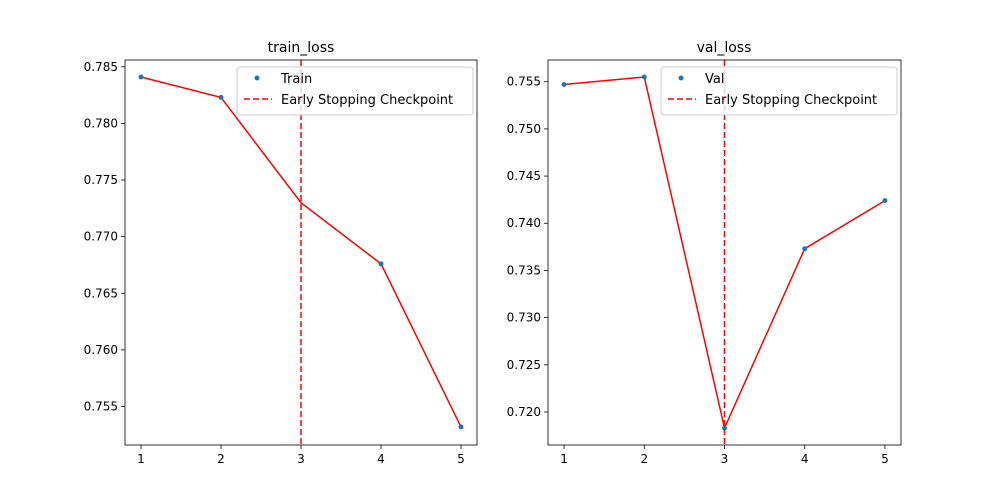 This screenshot has height=500, width=1000. Describe the element at coordinates (101, 293) in the screenshot. I see `train-loss-y-tick-label: 0.765` at that location.